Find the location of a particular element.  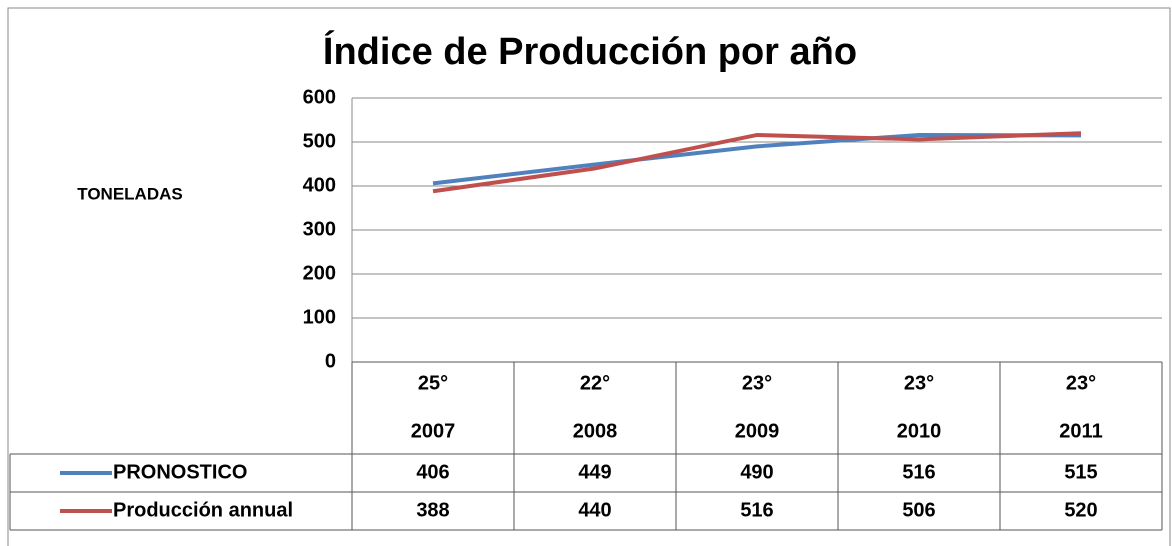

table-value: 449 is located at coordinates (594, 472).